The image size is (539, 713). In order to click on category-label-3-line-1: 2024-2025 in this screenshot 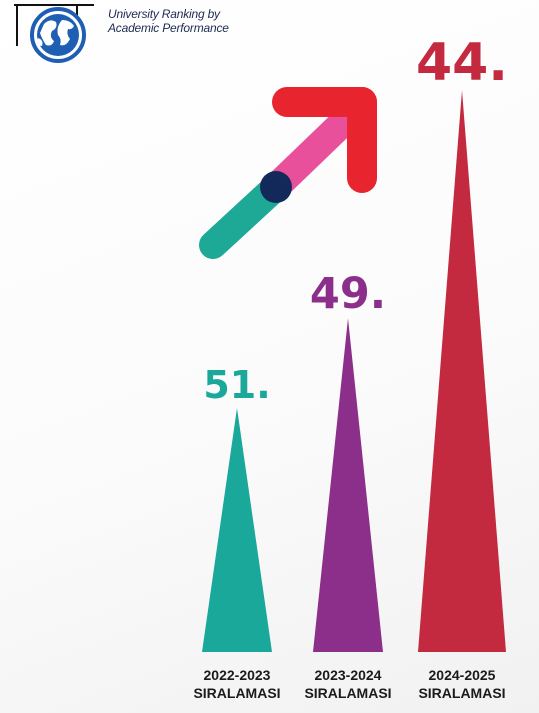, I will do `click(462, 675)`.